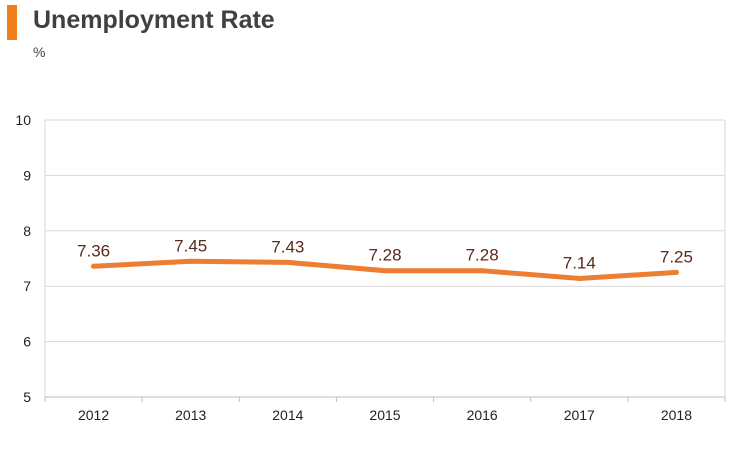 This screenshot has width=750, height=450. Describe the element at coordinates (27, 175) in the screenshot. I see `y-tick-label: 9` at that location.